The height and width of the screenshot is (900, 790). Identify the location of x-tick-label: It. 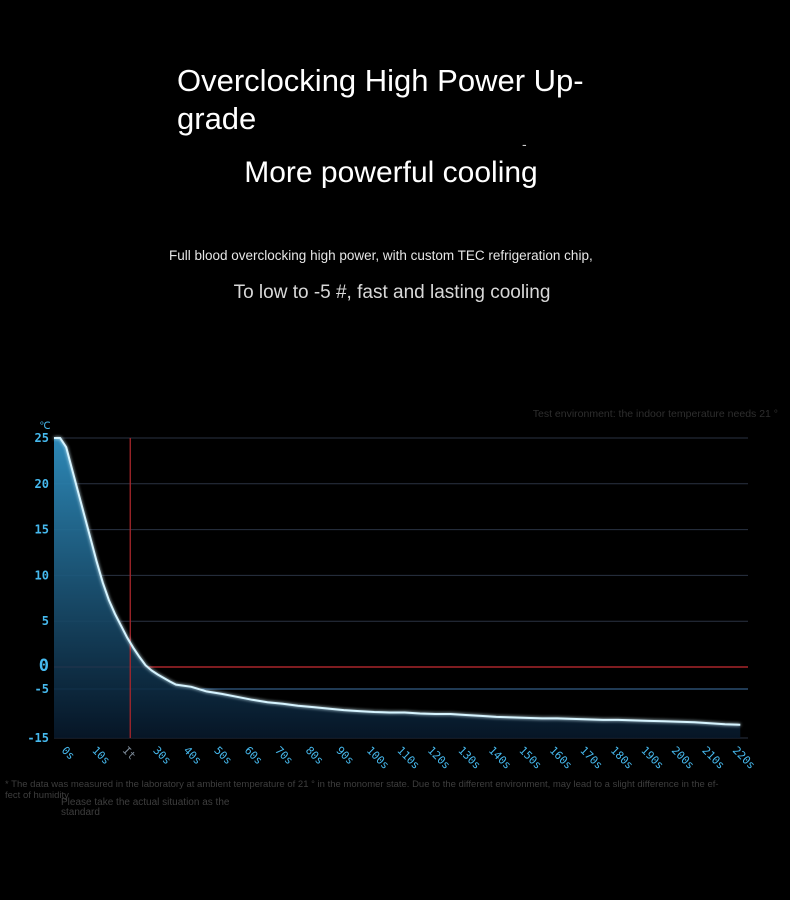
(129, 753).